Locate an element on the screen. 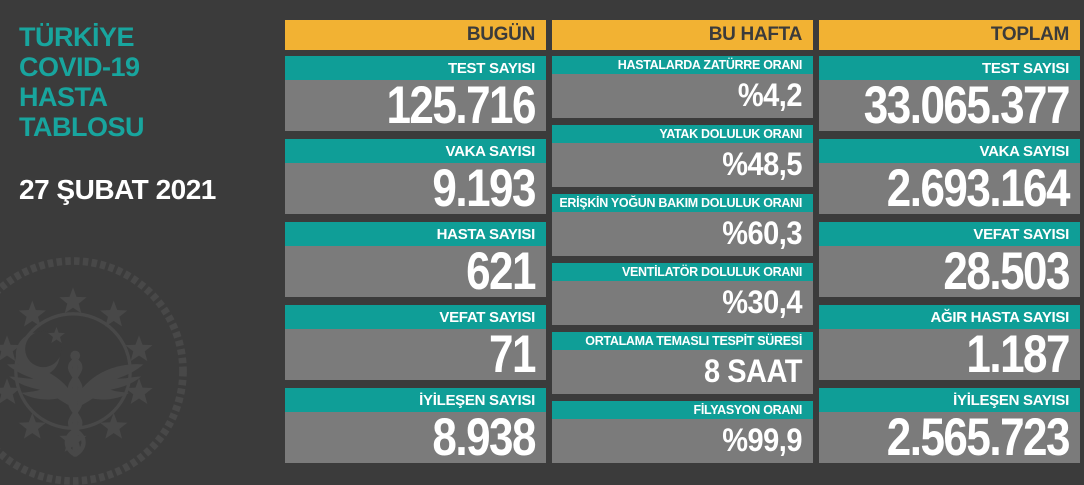 This screenshot has width=1084, height=485. stat-value: 1.187 is located at coordinates (949, 354).